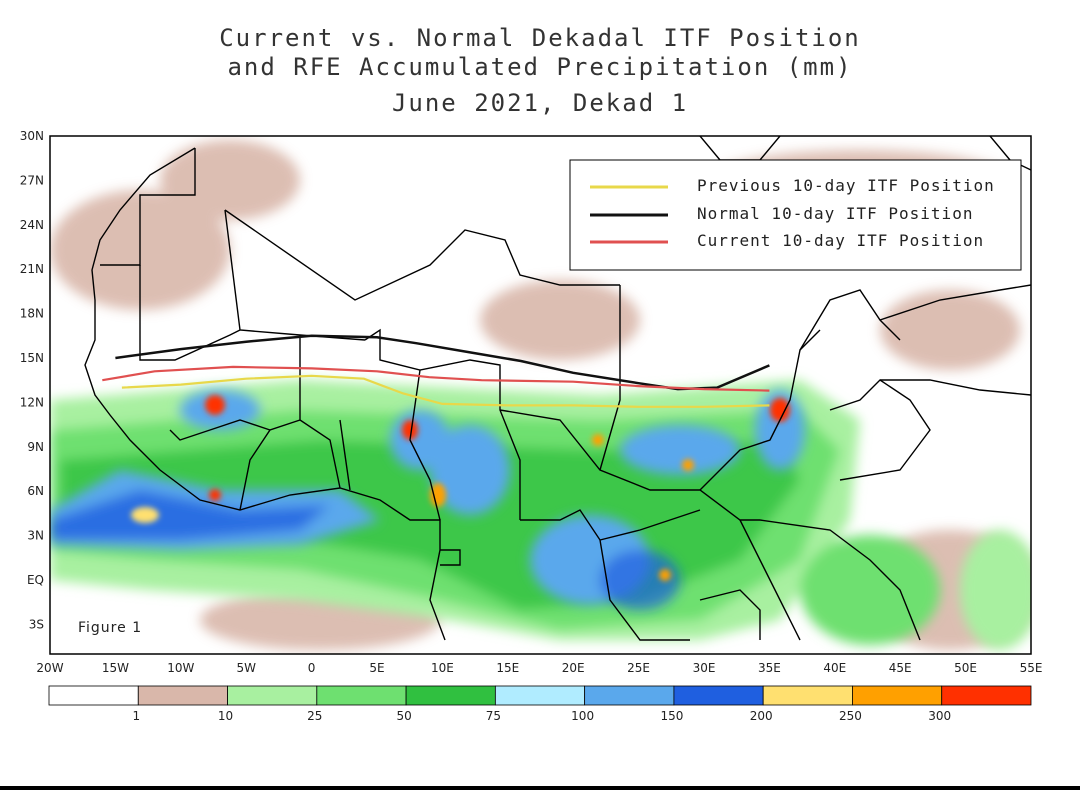 The image size is (1080, 790). Describe the element at coordinates (850, 716) in the screenshot. I see `colorbar-label: 250` at that location.